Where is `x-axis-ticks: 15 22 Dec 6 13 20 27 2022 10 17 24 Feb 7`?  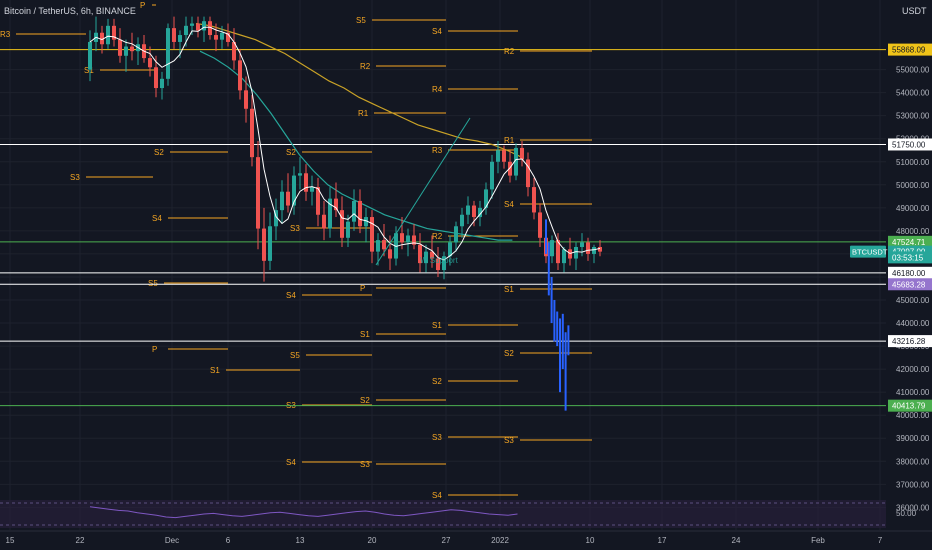 x-axis-ticks: 15 22 Dec 6 13 20 27 2022 10 17 24 Feb 7 is located at coordinates (444, 540).